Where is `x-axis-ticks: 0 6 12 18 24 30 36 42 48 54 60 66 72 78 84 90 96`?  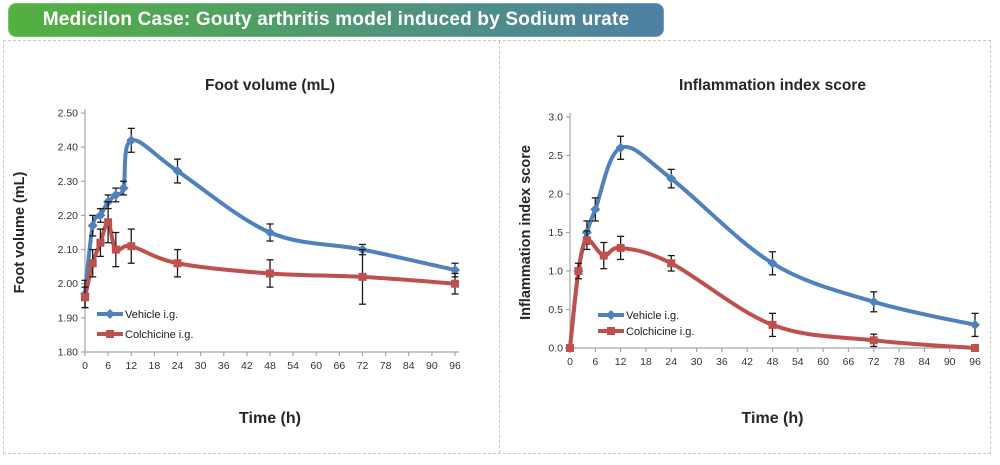
x-axis-ticks: 0 6 12 18 24 30 36 42 48 54 60 66 72 78 84 90 96 is located at coordinates (774, 358).